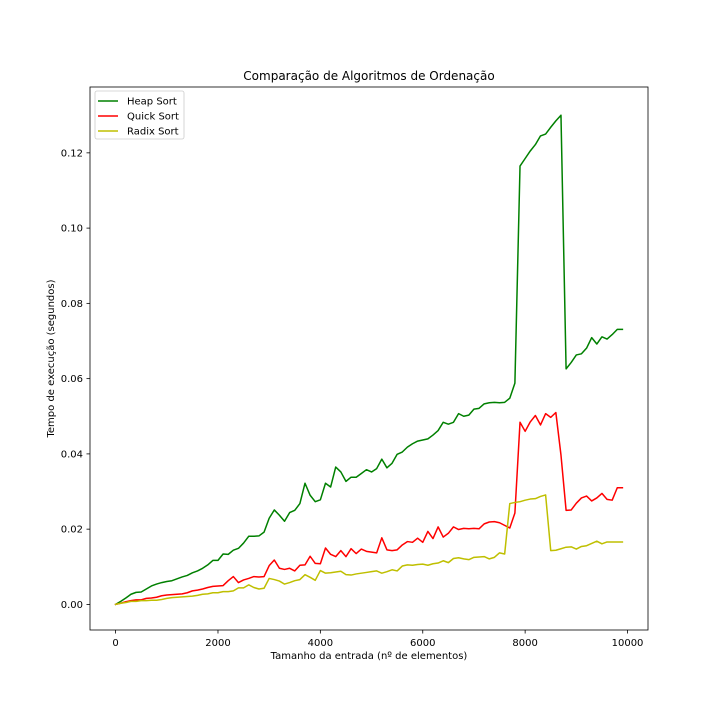  What do you see at coordinates (72, 454) in the screenshot?
I see `y-tick-label: 0.04` at bounding box center [72, 454].